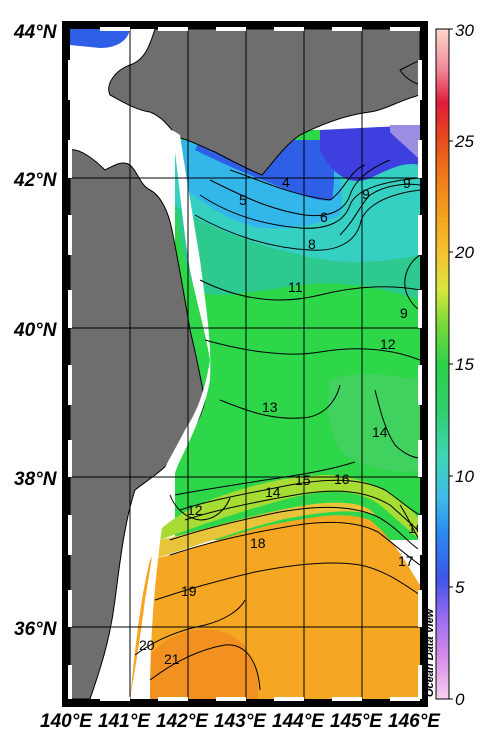 The image size is (490, 749). I want to click on lat-label-40: 40°N, so click(35, 330).